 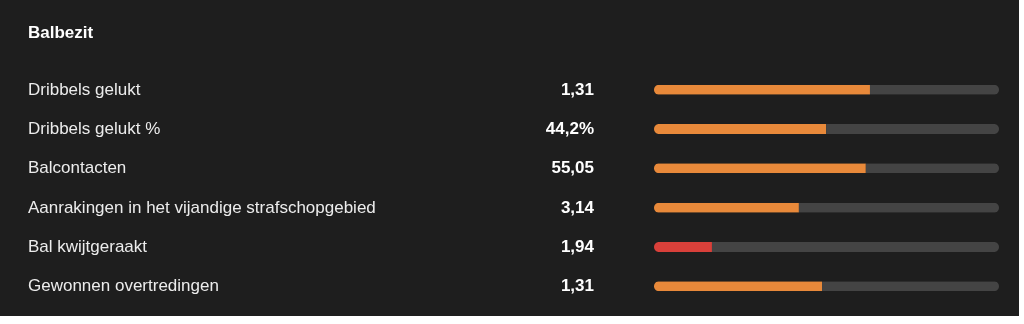 I want to click on y-tick-label: Balcontacten, so click(x=77, y=168).